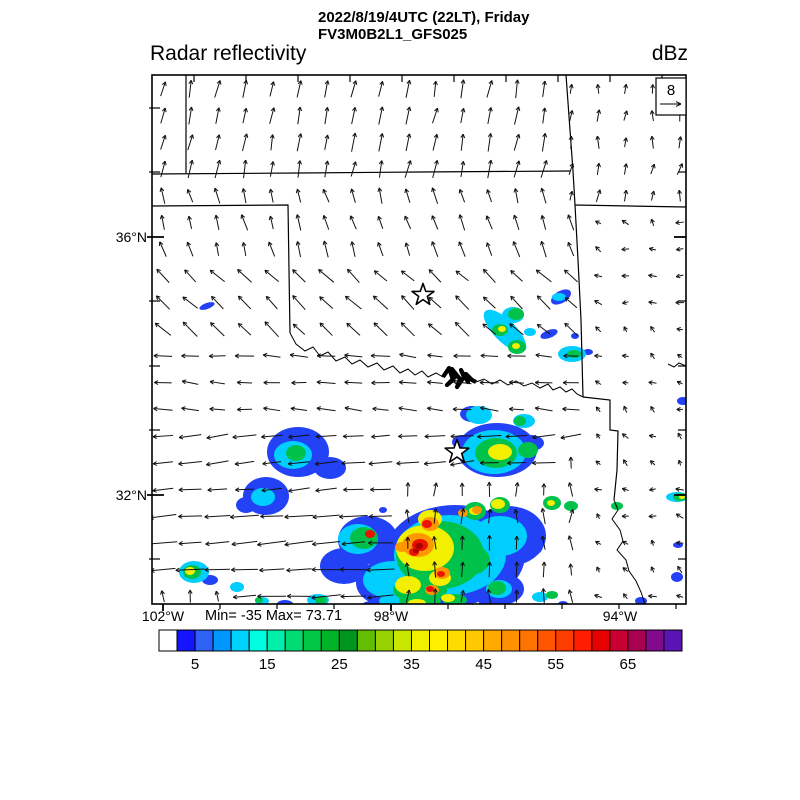 The height and width of the screenshot is (800, 800). Describe the element at coordinates (628, 664) in the screenshot. I see `colorbar-tick-label: 65` at that location.